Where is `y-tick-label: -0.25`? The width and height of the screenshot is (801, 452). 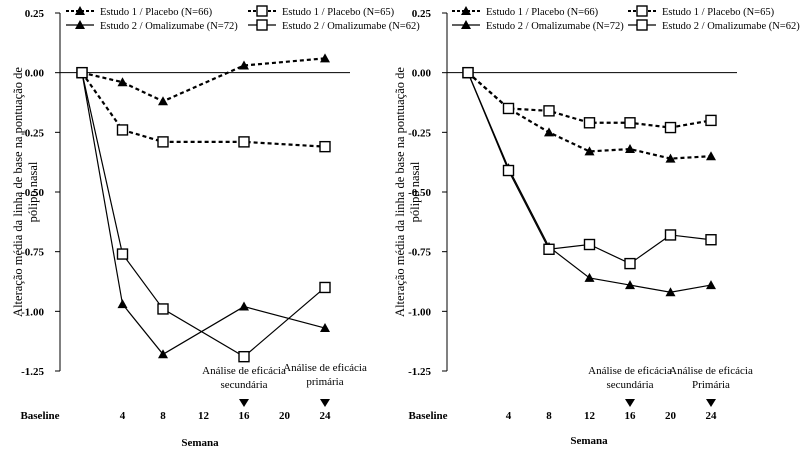 y-tick-label: -0.25 is located at coordinates (419, 133).